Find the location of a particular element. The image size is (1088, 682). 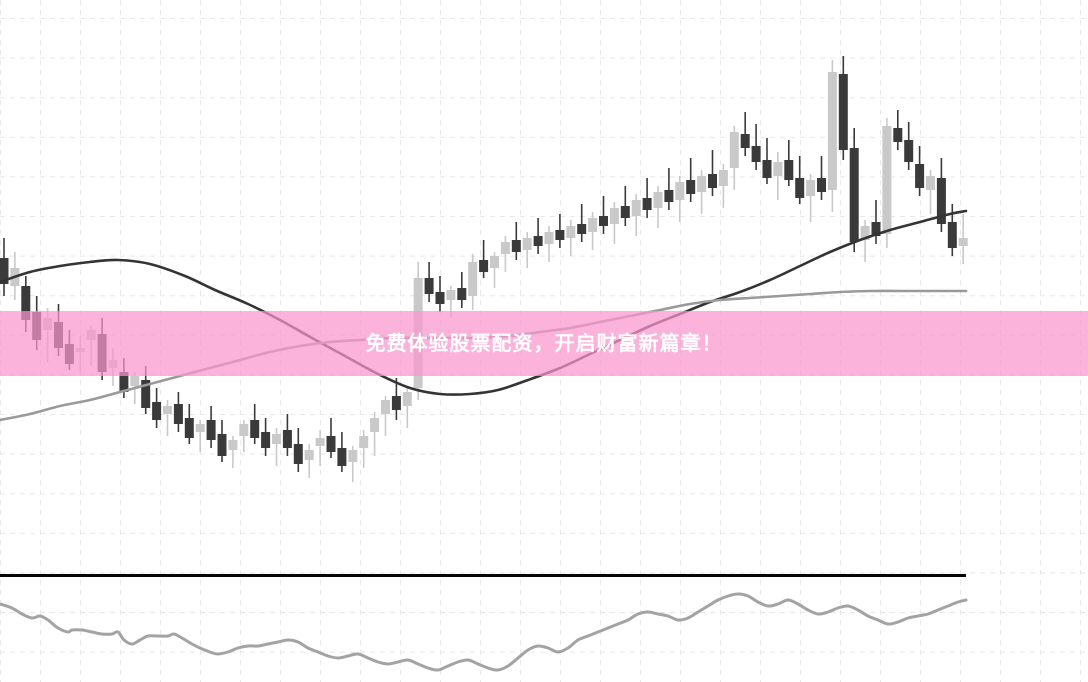

promo-headline: 免费体验股票配资，开启财富新篇章！ is located at coordinates (544, 343).